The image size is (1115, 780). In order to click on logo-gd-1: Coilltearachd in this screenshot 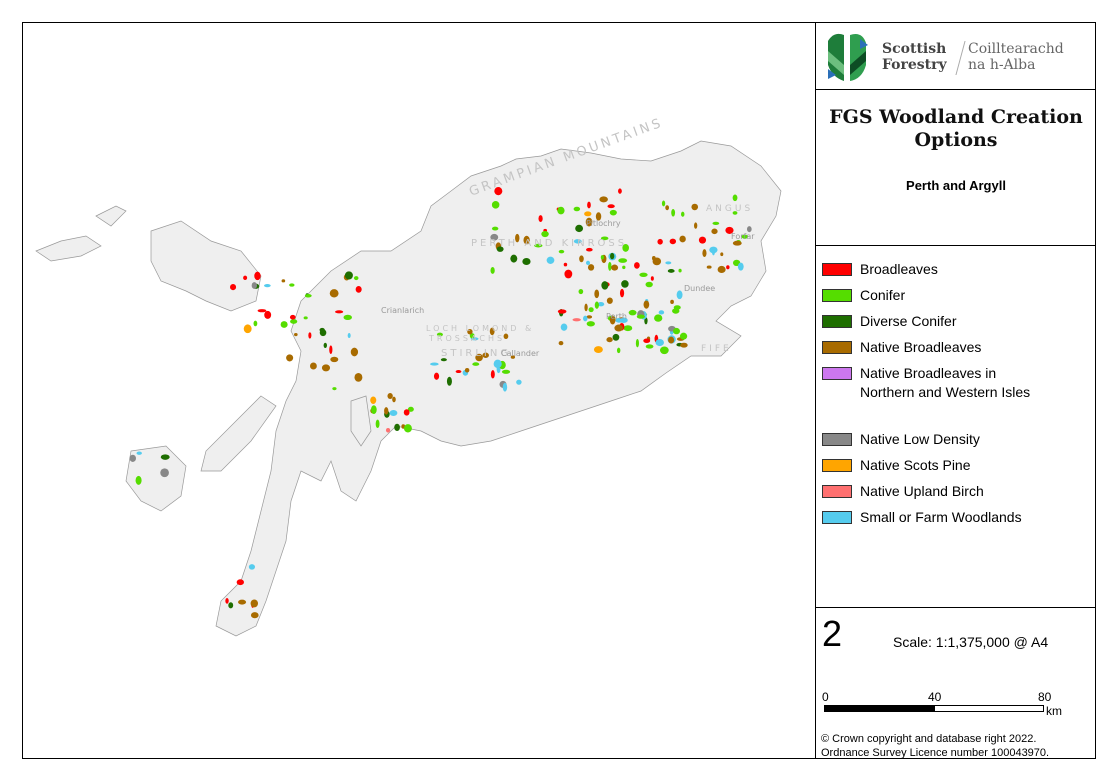, I will do `click(1016, 49)`.